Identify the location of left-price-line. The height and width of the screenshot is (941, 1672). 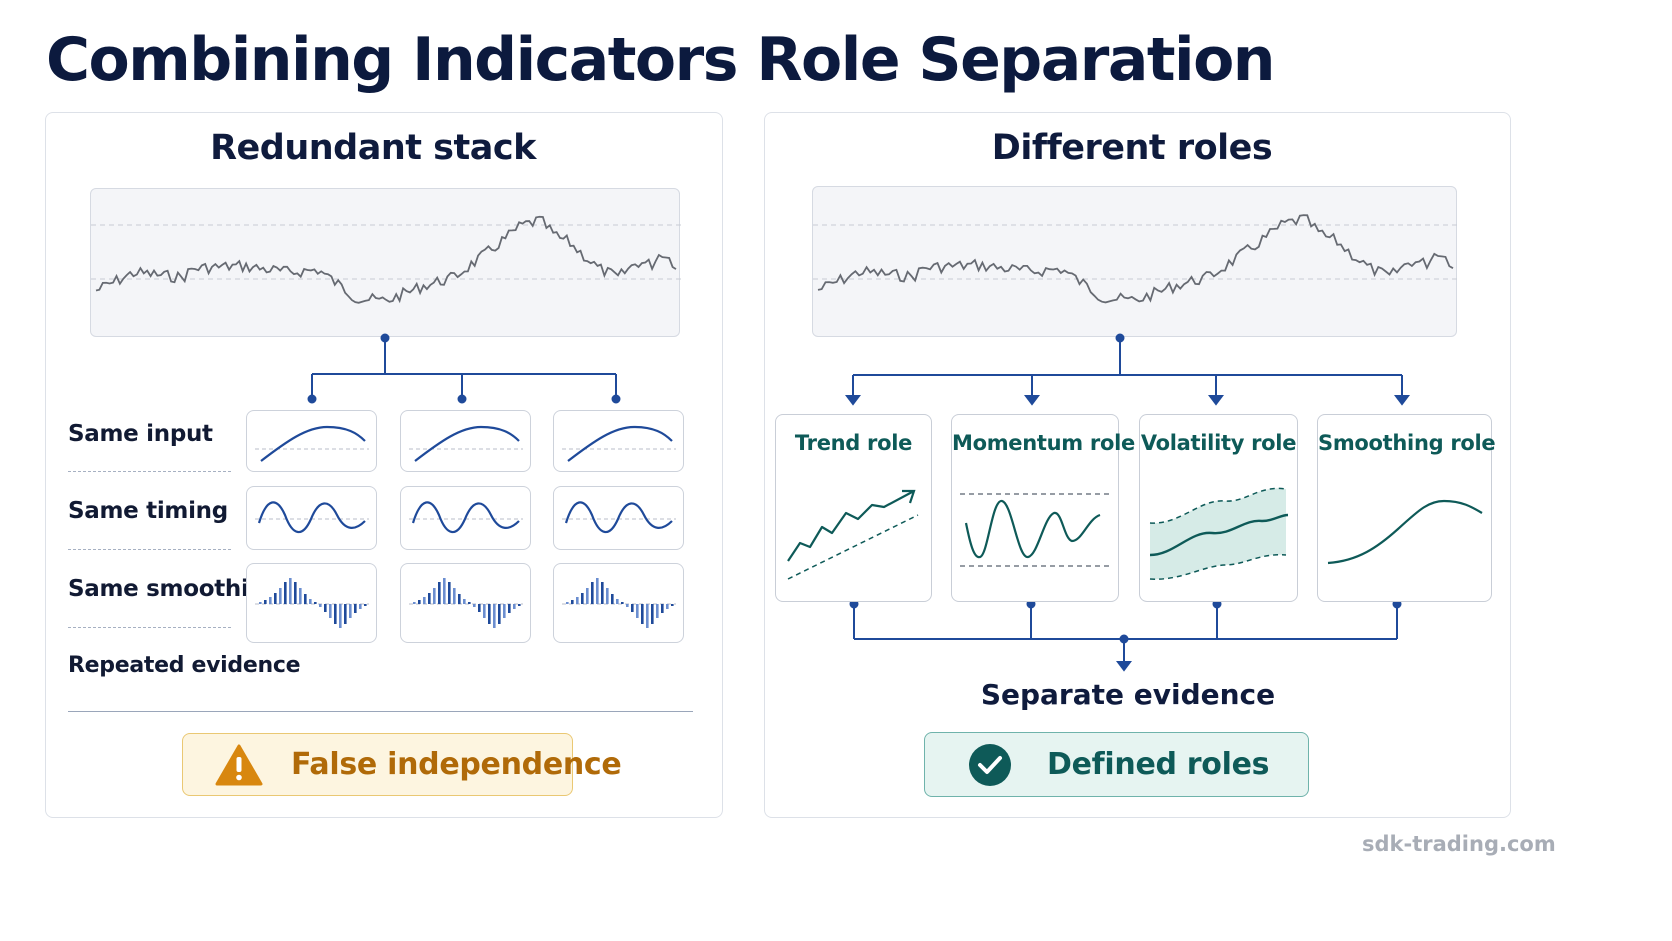
(386, 259).